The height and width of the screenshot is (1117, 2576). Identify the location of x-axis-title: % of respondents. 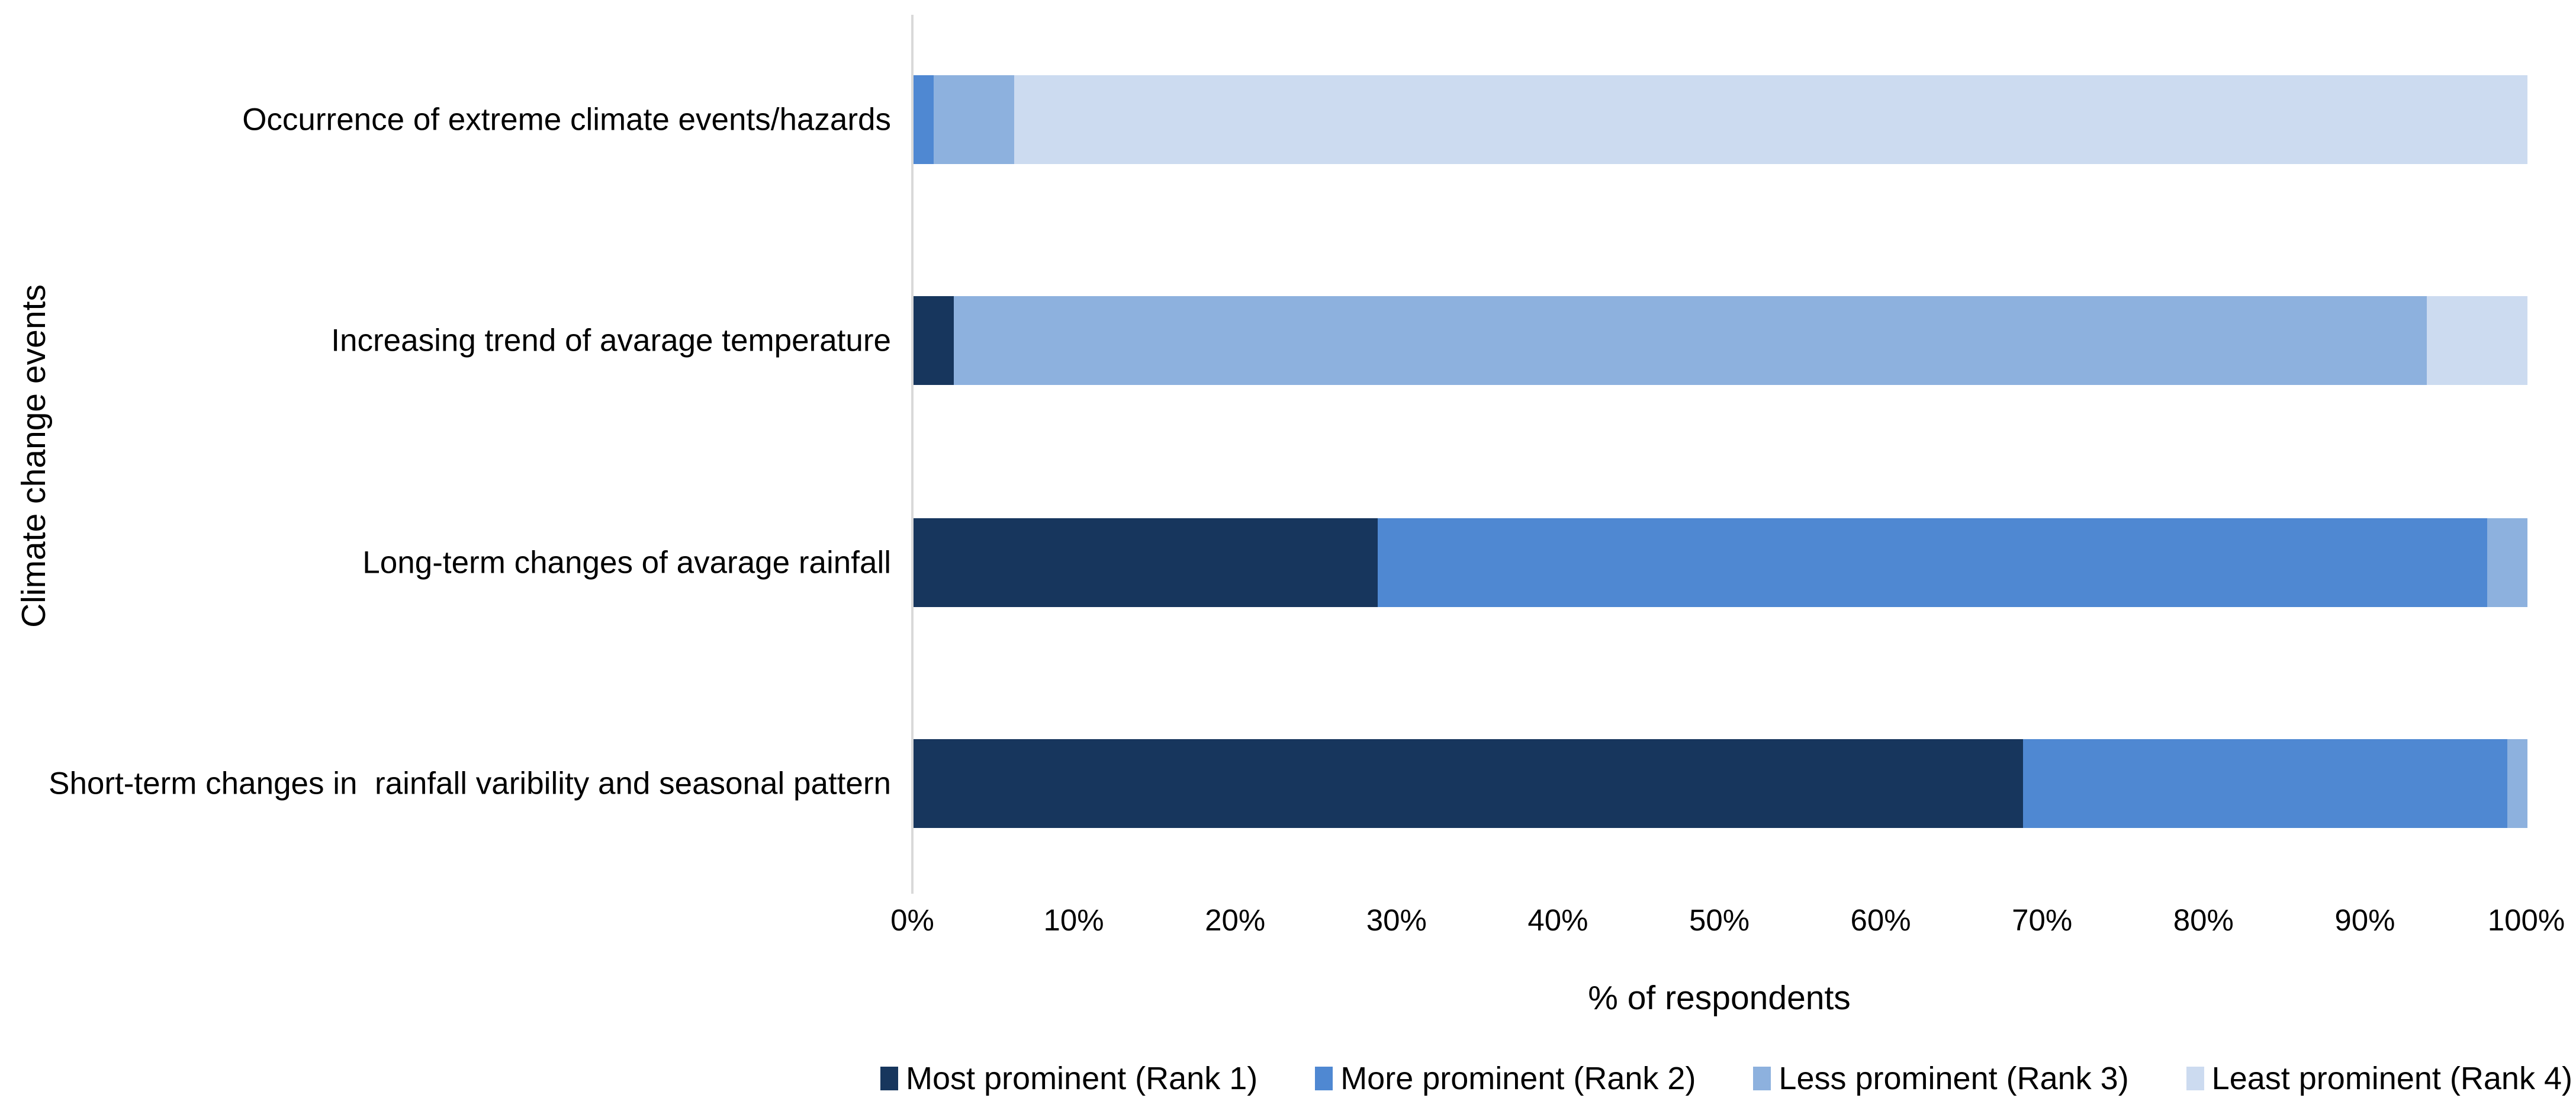
(1719, 998).